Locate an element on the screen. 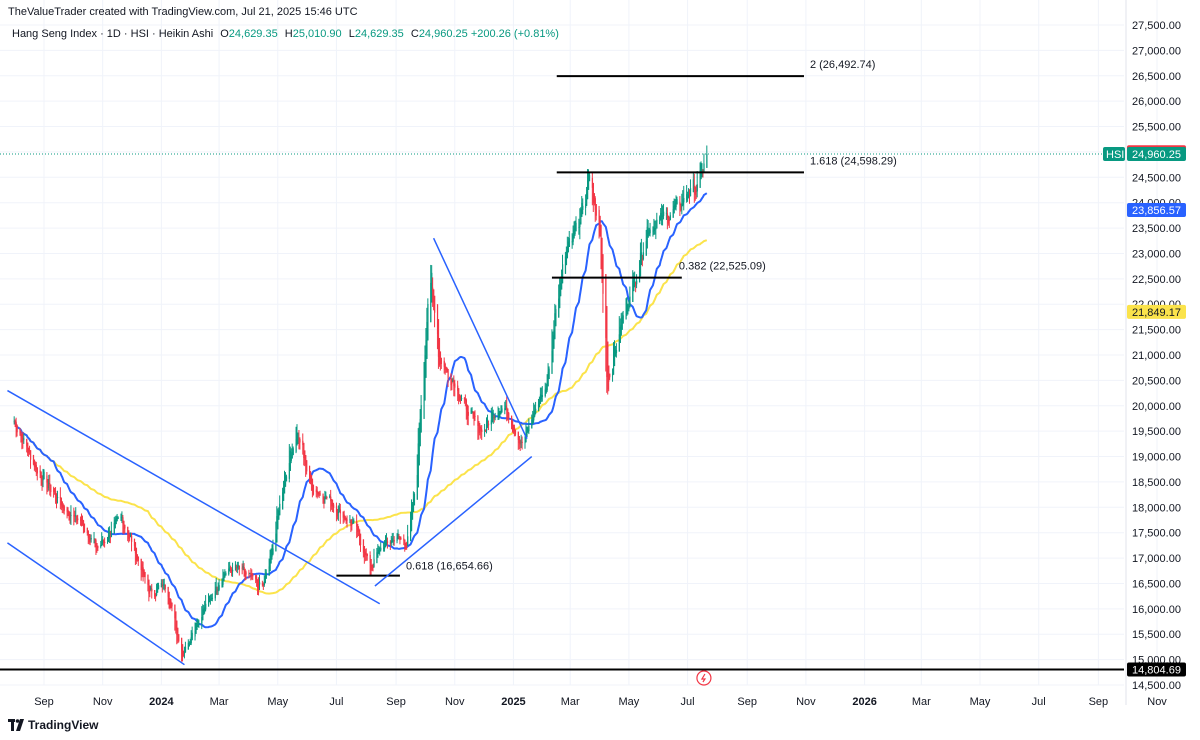  event-marker-icon is located at coordinates (704, 678).